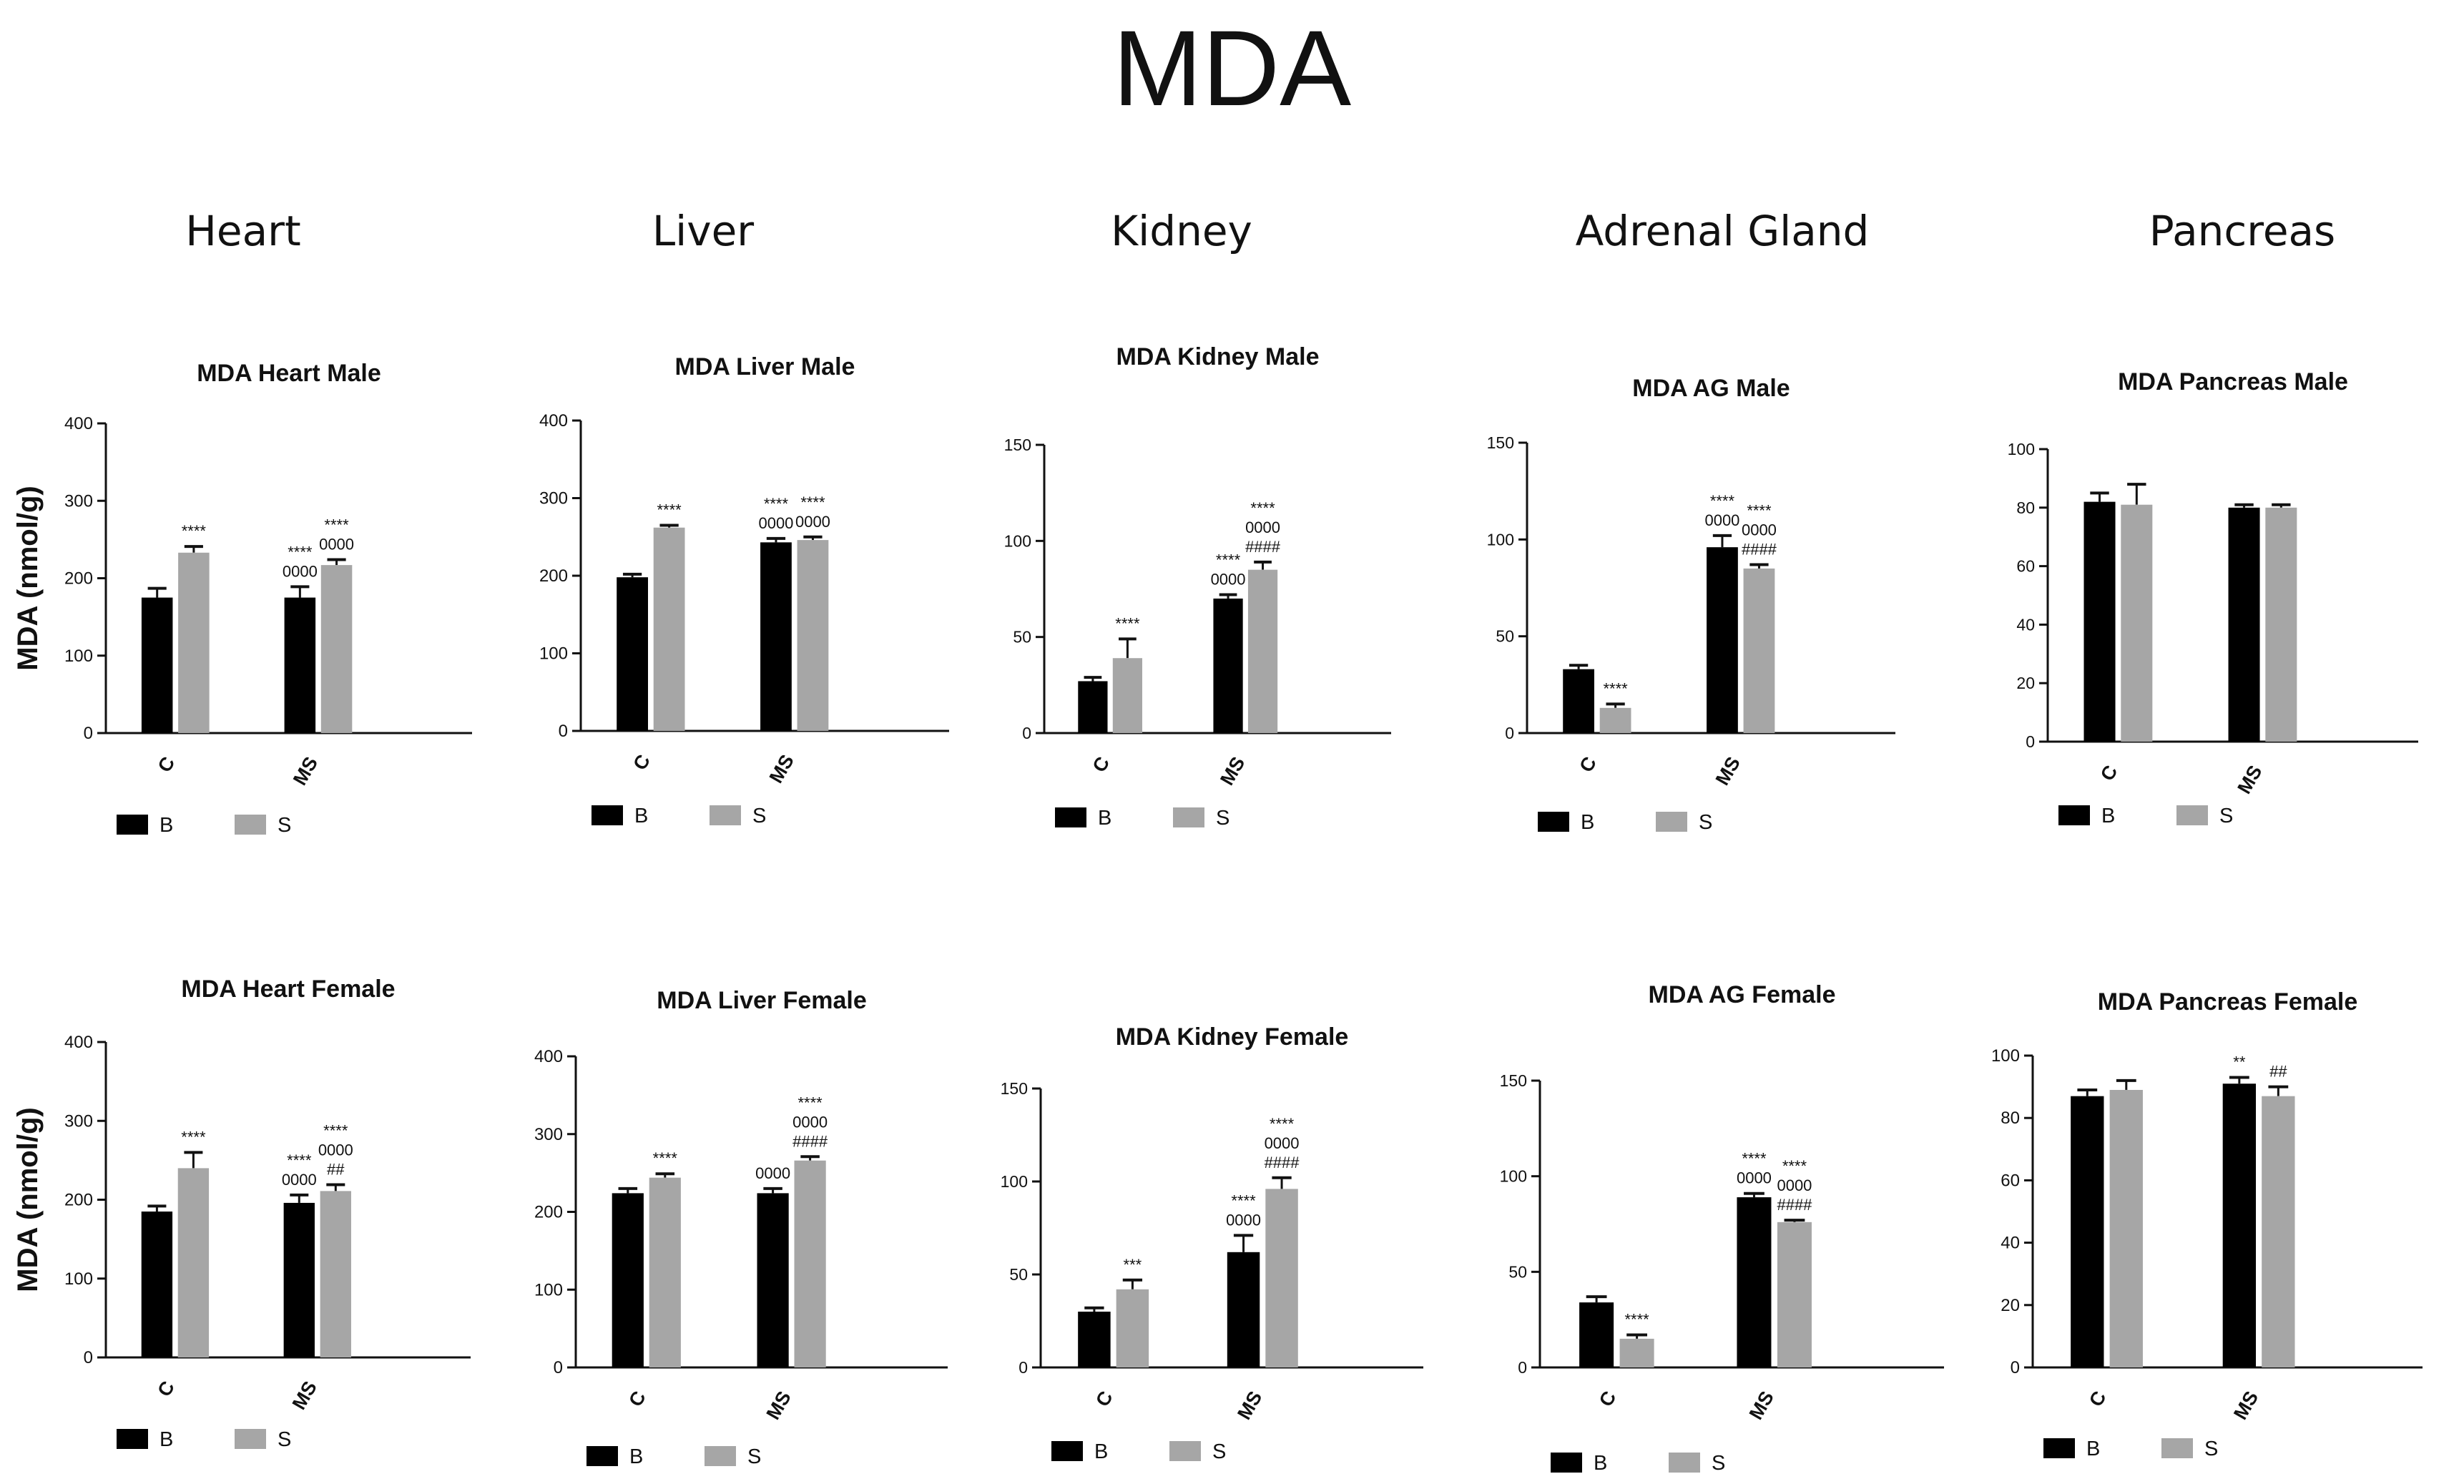  Describe the element at coordinates (288, 990) in the screenshot. I see `chart-title: MDA Heart Female` at that location.